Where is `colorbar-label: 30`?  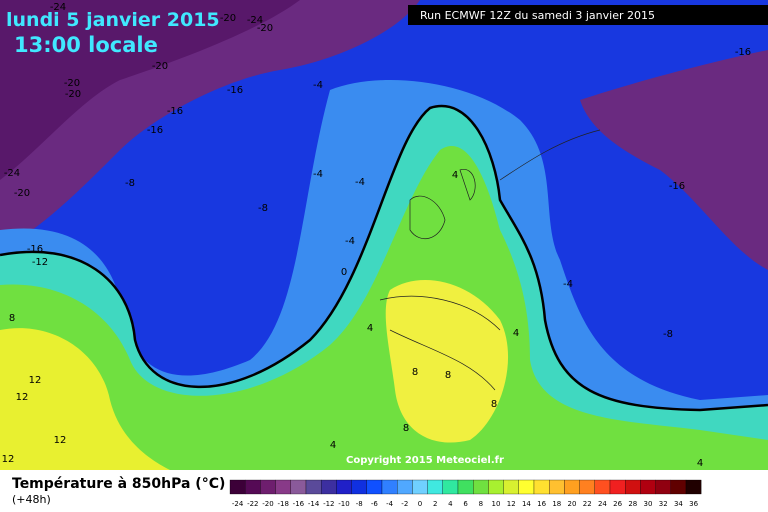
colorbar-label: 30 is located at coordinates (648, 504).